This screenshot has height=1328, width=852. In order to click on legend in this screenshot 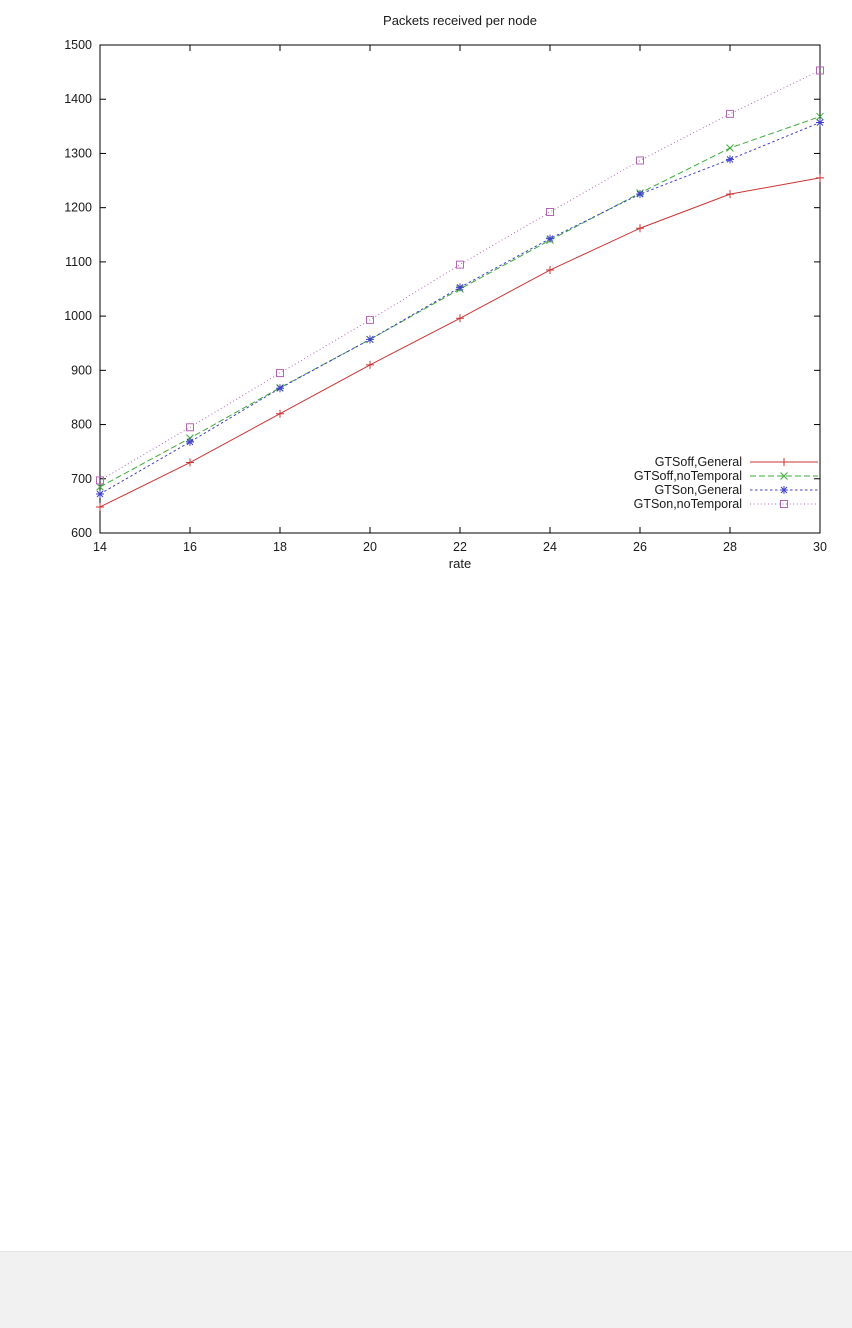, I will do `click(784, 483)`.